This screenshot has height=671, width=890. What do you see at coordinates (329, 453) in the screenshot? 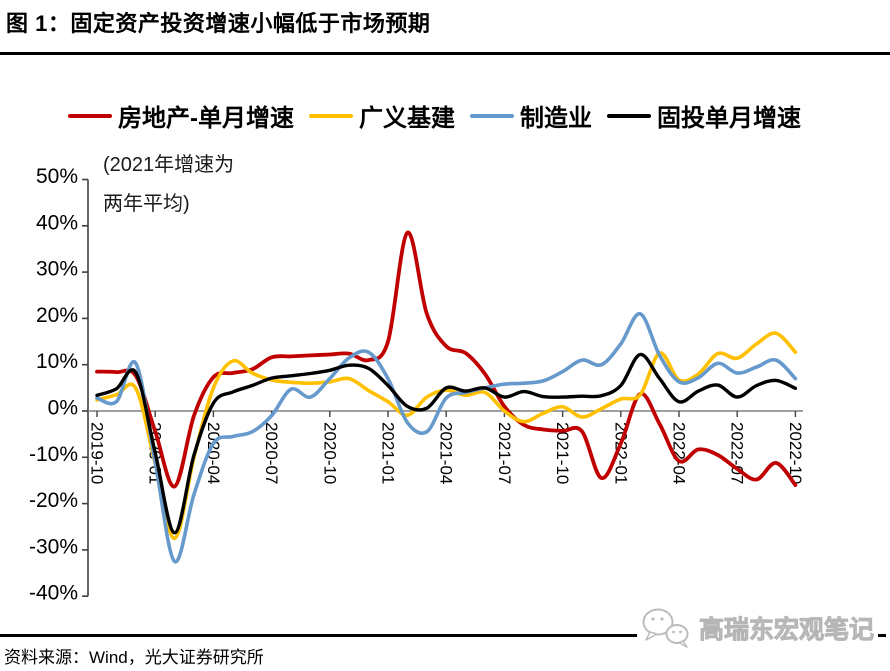
I see `x-tick-label: 2020-10` at bounding box center [329, 453].